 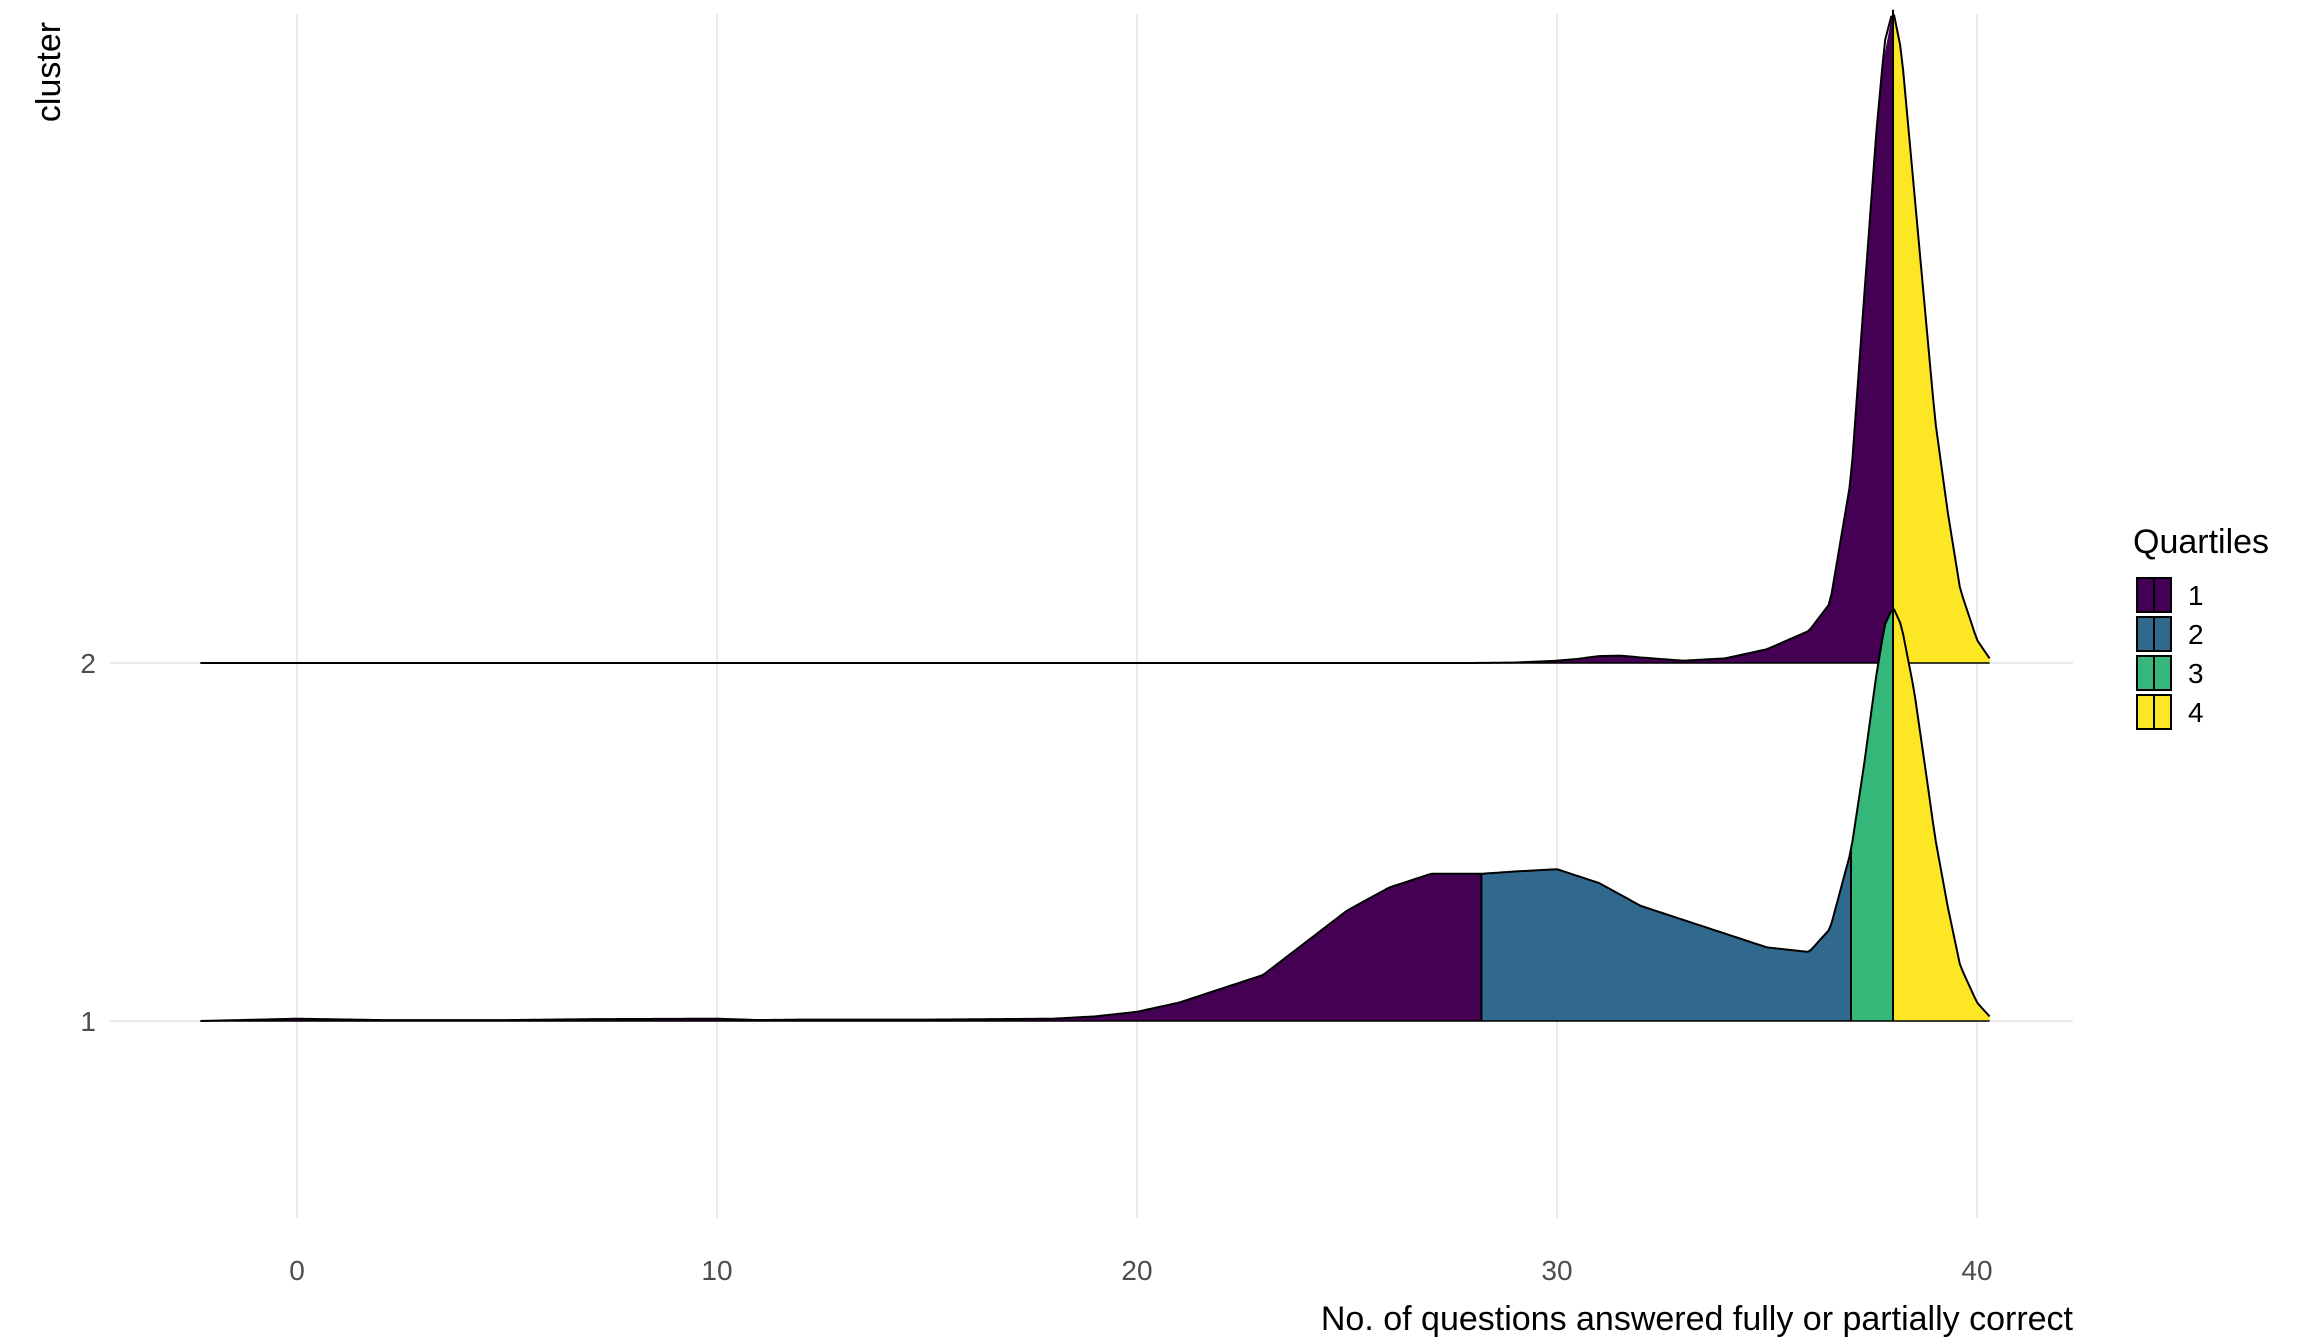 I want to click on legend-label-4: 4, so click(x=2196, y=712).